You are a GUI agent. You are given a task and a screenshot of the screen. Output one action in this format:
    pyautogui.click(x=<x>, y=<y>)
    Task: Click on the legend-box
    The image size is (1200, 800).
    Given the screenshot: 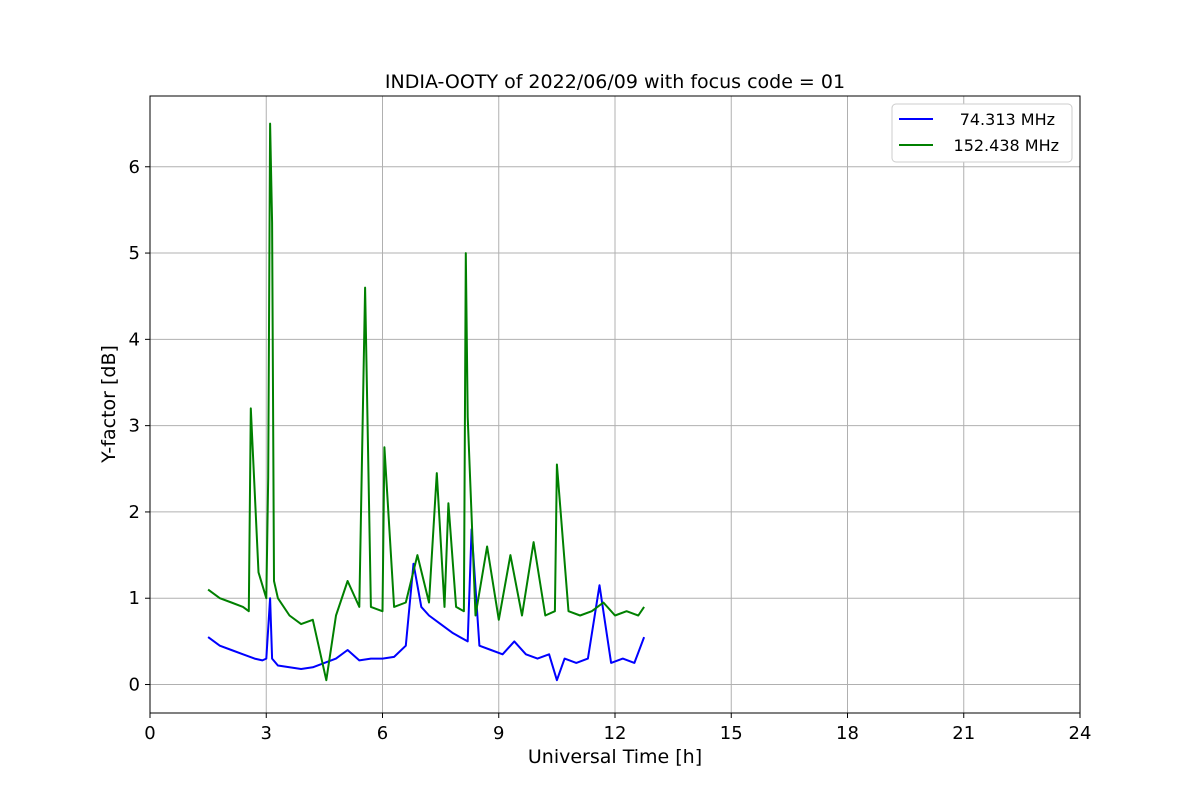 What is the action you would take?
    pyautogui.click(x=982, y=133)
    